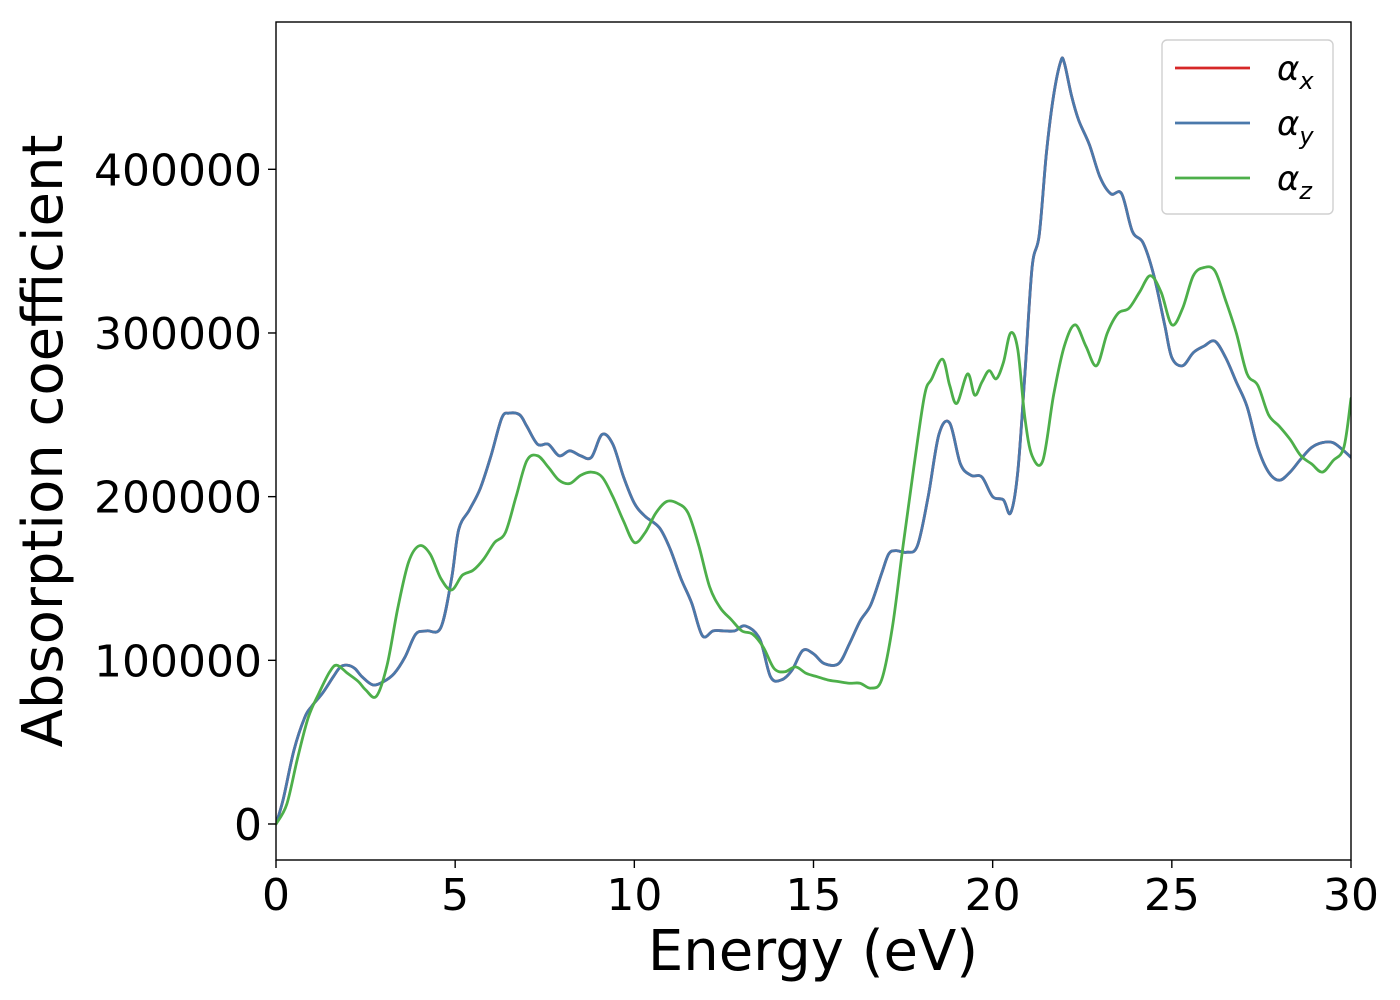 This screenshot has height=1000, width=1400. I want to click on legend-box, so click(1247, 127).